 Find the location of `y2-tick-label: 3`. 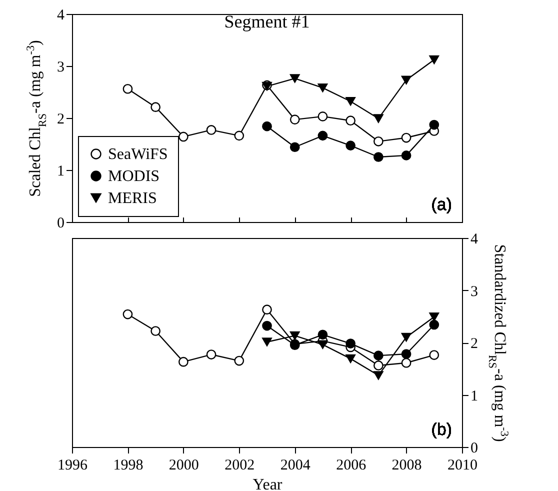

y2-tick-label: 3 is located at coordinates (474, 292).